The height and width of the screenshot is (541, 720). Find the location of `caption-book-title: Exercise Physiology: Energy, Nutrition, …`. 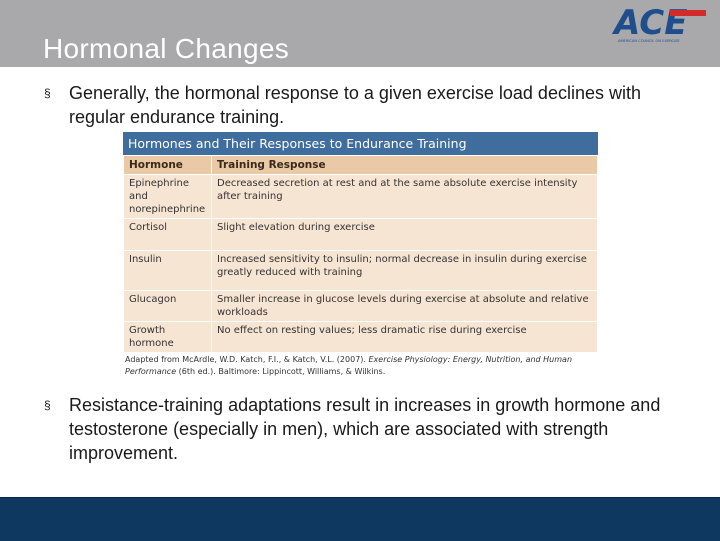

caption-book-title: Exercise Physiology: Energy, Nutrition, … is located at coordinates (349, 365).